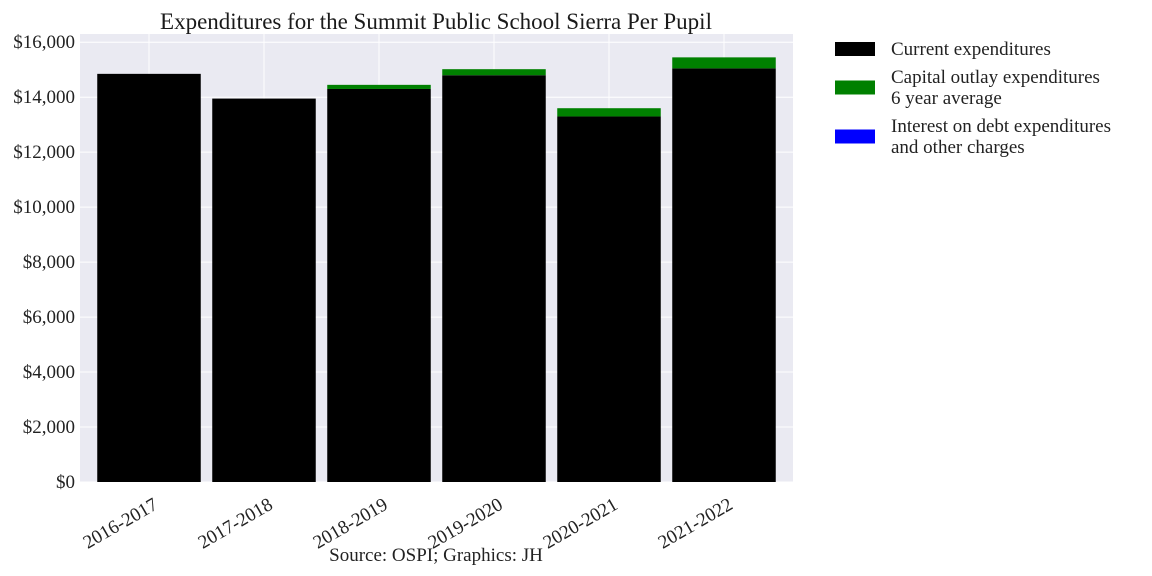  What do you see at coordinates (379, 285) in the screenshot?
I see `bar-series0-2018-2019` at bounding box center [379, 285].